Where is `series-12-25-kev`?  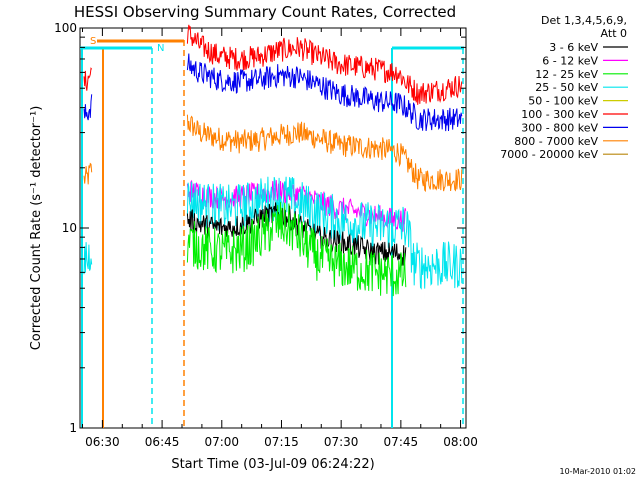 series-12-25-kev is located at coordinates (296, 249).